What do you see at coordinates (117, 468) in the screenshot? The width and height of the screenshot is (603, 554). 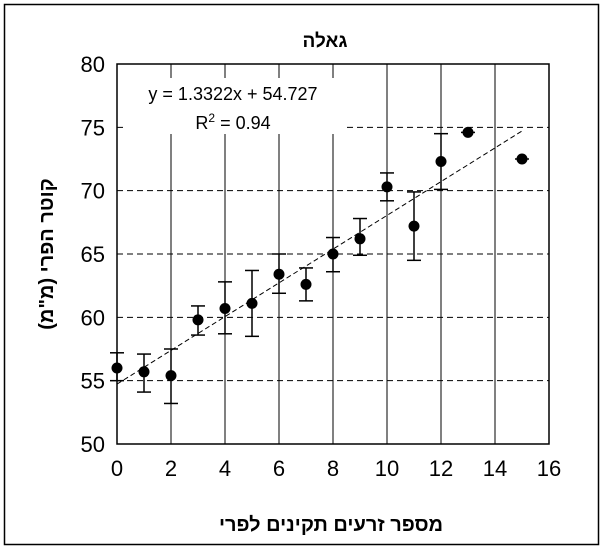 I see `x-tick-label: 0` at bounding box center [117, 468].